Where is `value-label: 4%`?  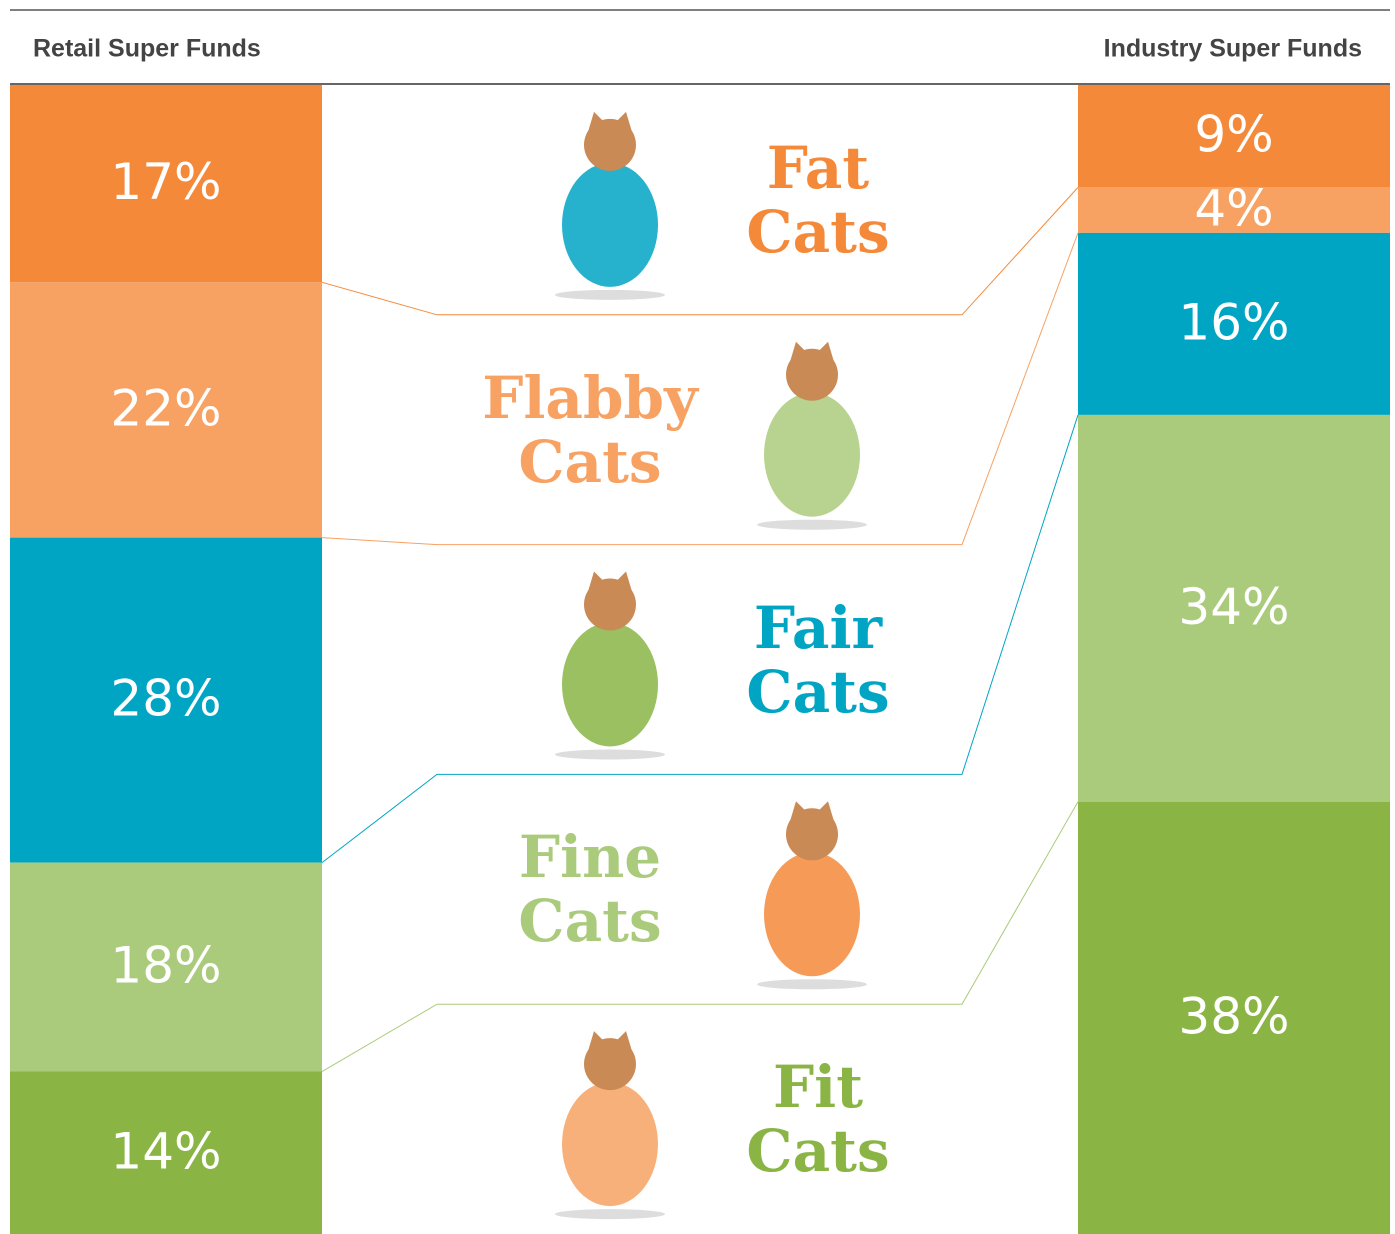
value-label: 4% is located at coordinates (1233, 209).